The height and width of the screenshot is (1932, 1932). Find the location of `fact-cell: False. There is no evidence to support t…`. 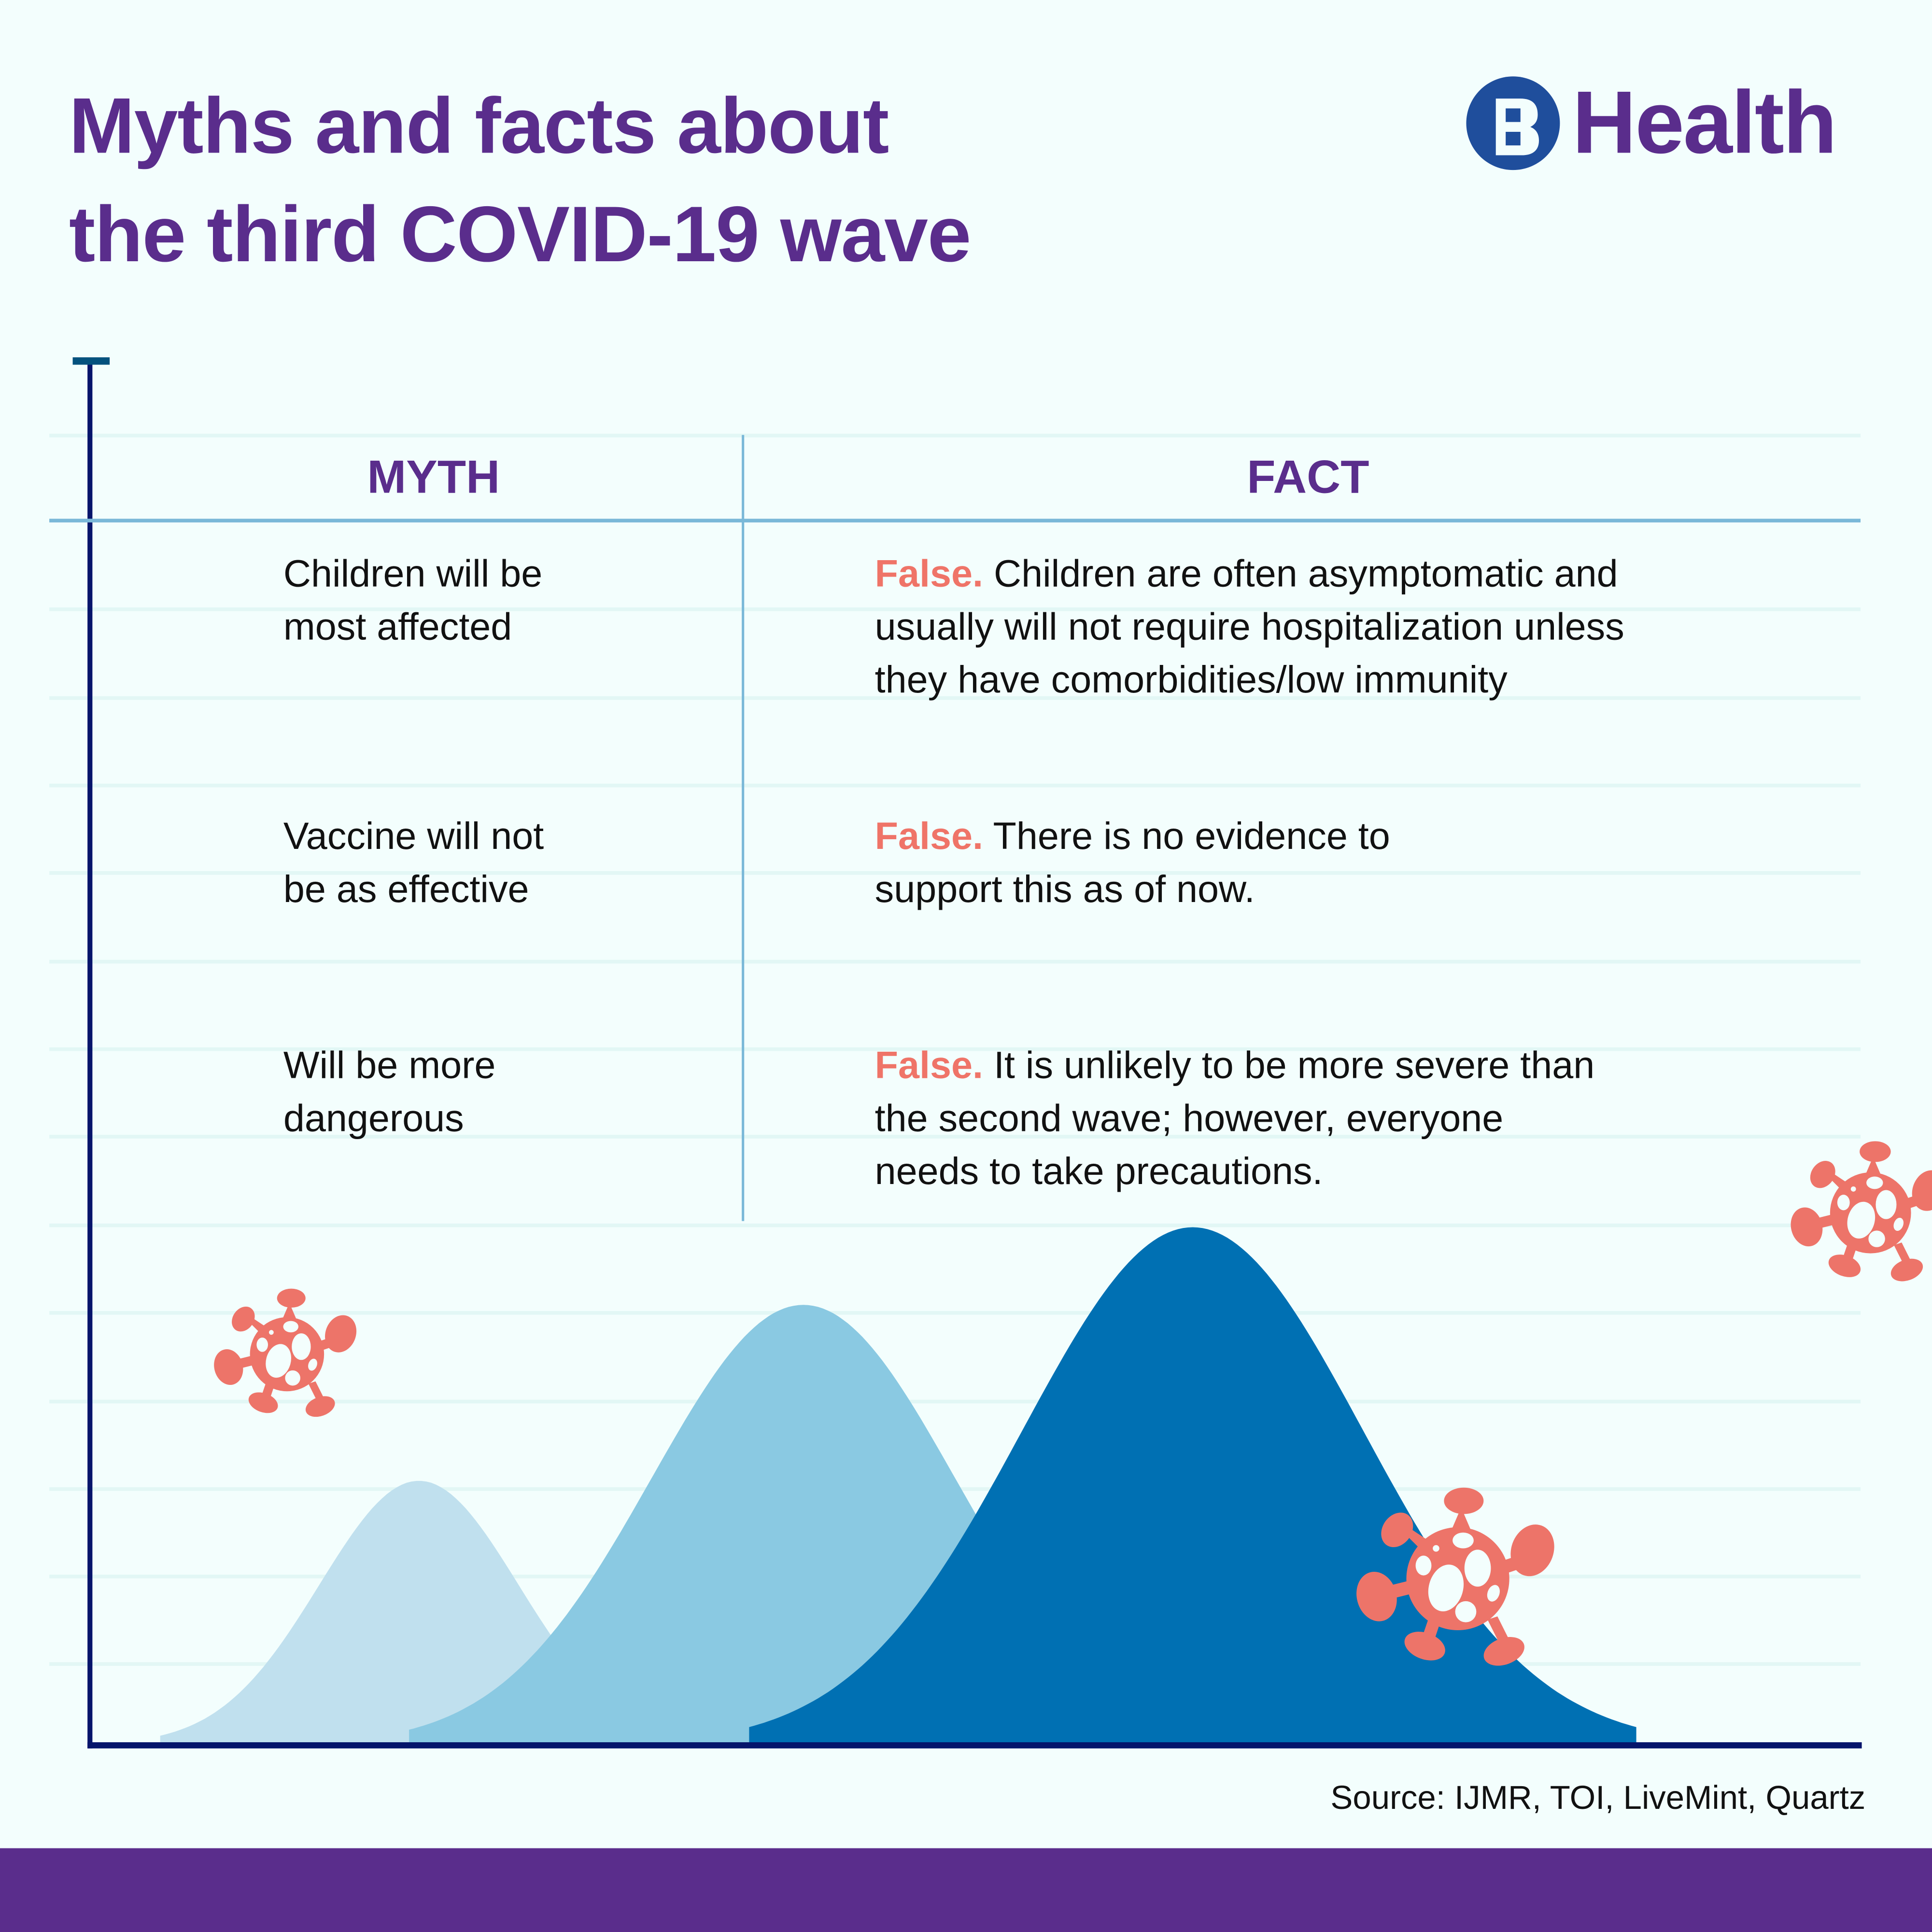

fact-cell: False. There is no evidence to support t… is located at coordinates (1132, 862).